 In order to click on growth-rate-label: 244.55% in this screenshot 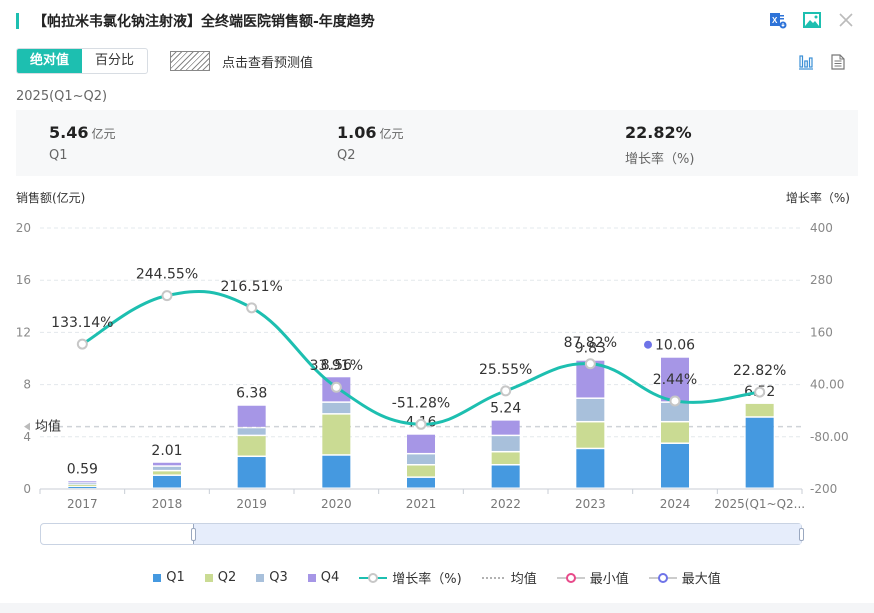, I will do `click(167, 275)`.